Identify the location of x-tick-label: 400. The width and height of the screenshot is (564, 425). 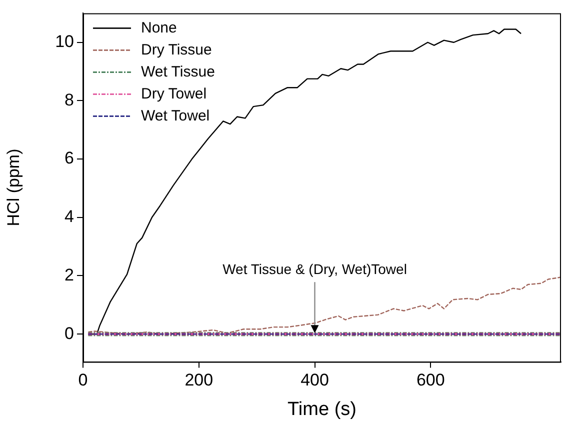
(314, 380).